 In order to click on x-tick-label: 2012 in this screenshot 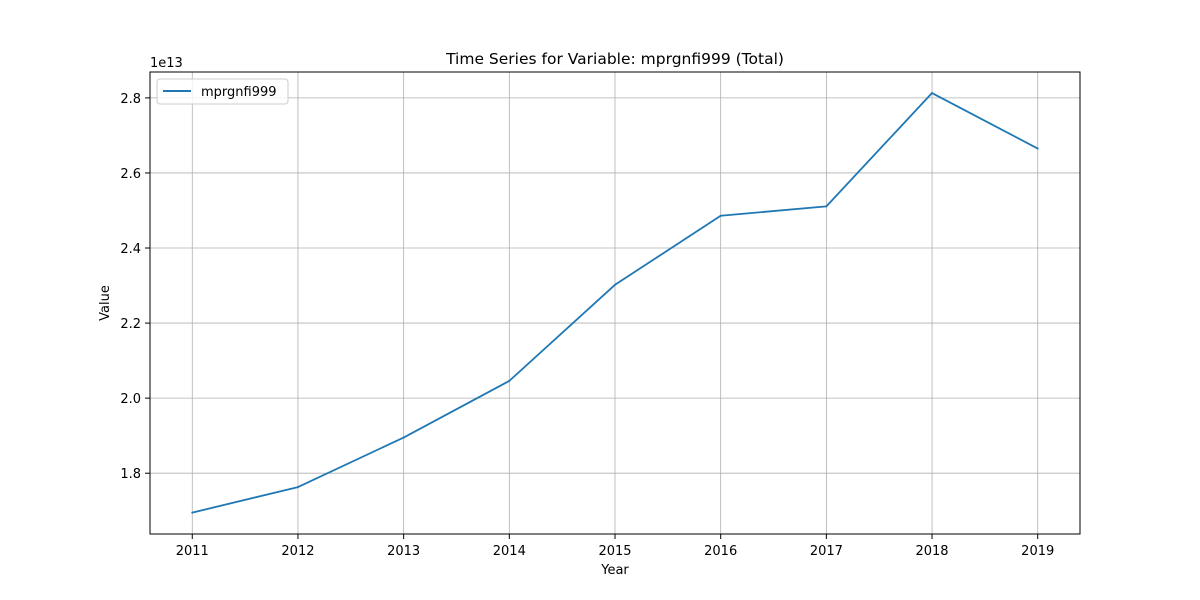, I will do `click(297, 551)`.